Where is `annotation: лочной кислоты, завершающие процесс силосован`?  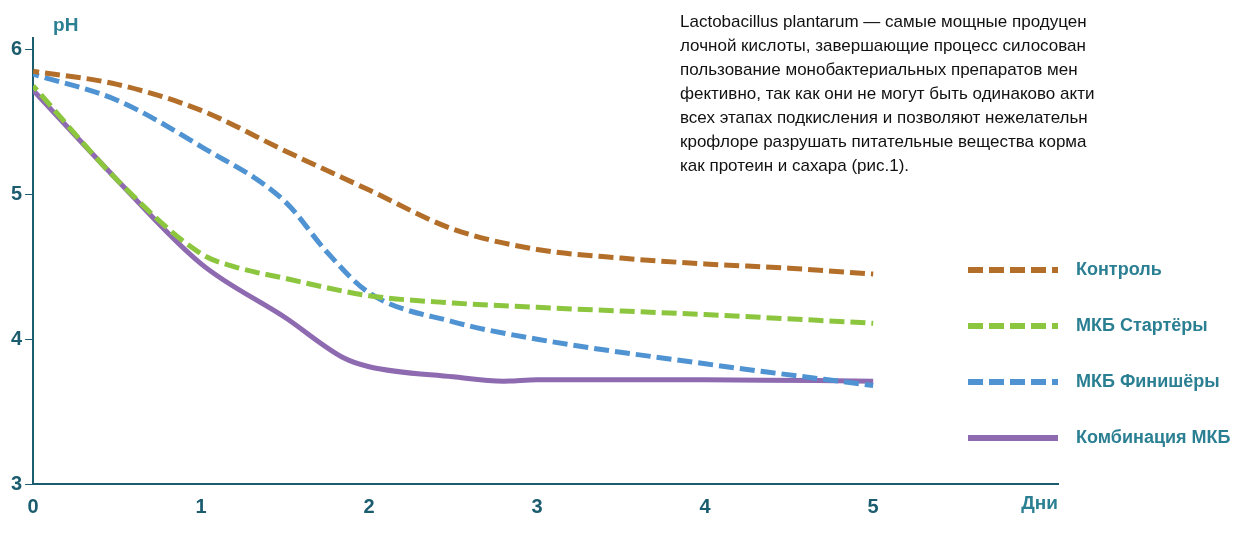 annotation: лочной кислоты, завершающие процесс силосован is located at coordinates (883, 46).